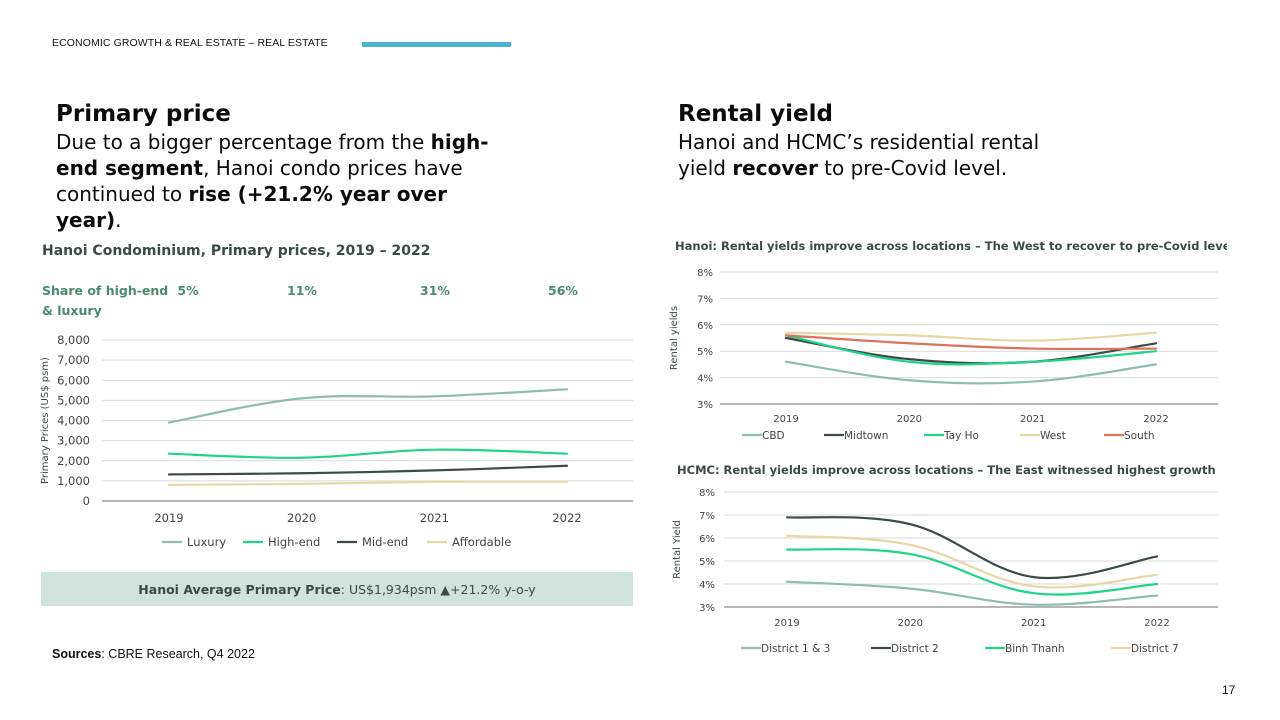 This screenshot has width=1280, height=720. I want to click on right-body-text-run: recover, so click(775, 168).